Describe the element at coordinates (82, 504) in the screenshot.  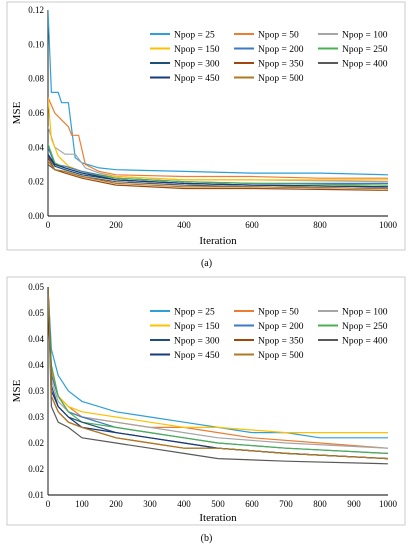
I see `x-tick-label: 100` at that location.